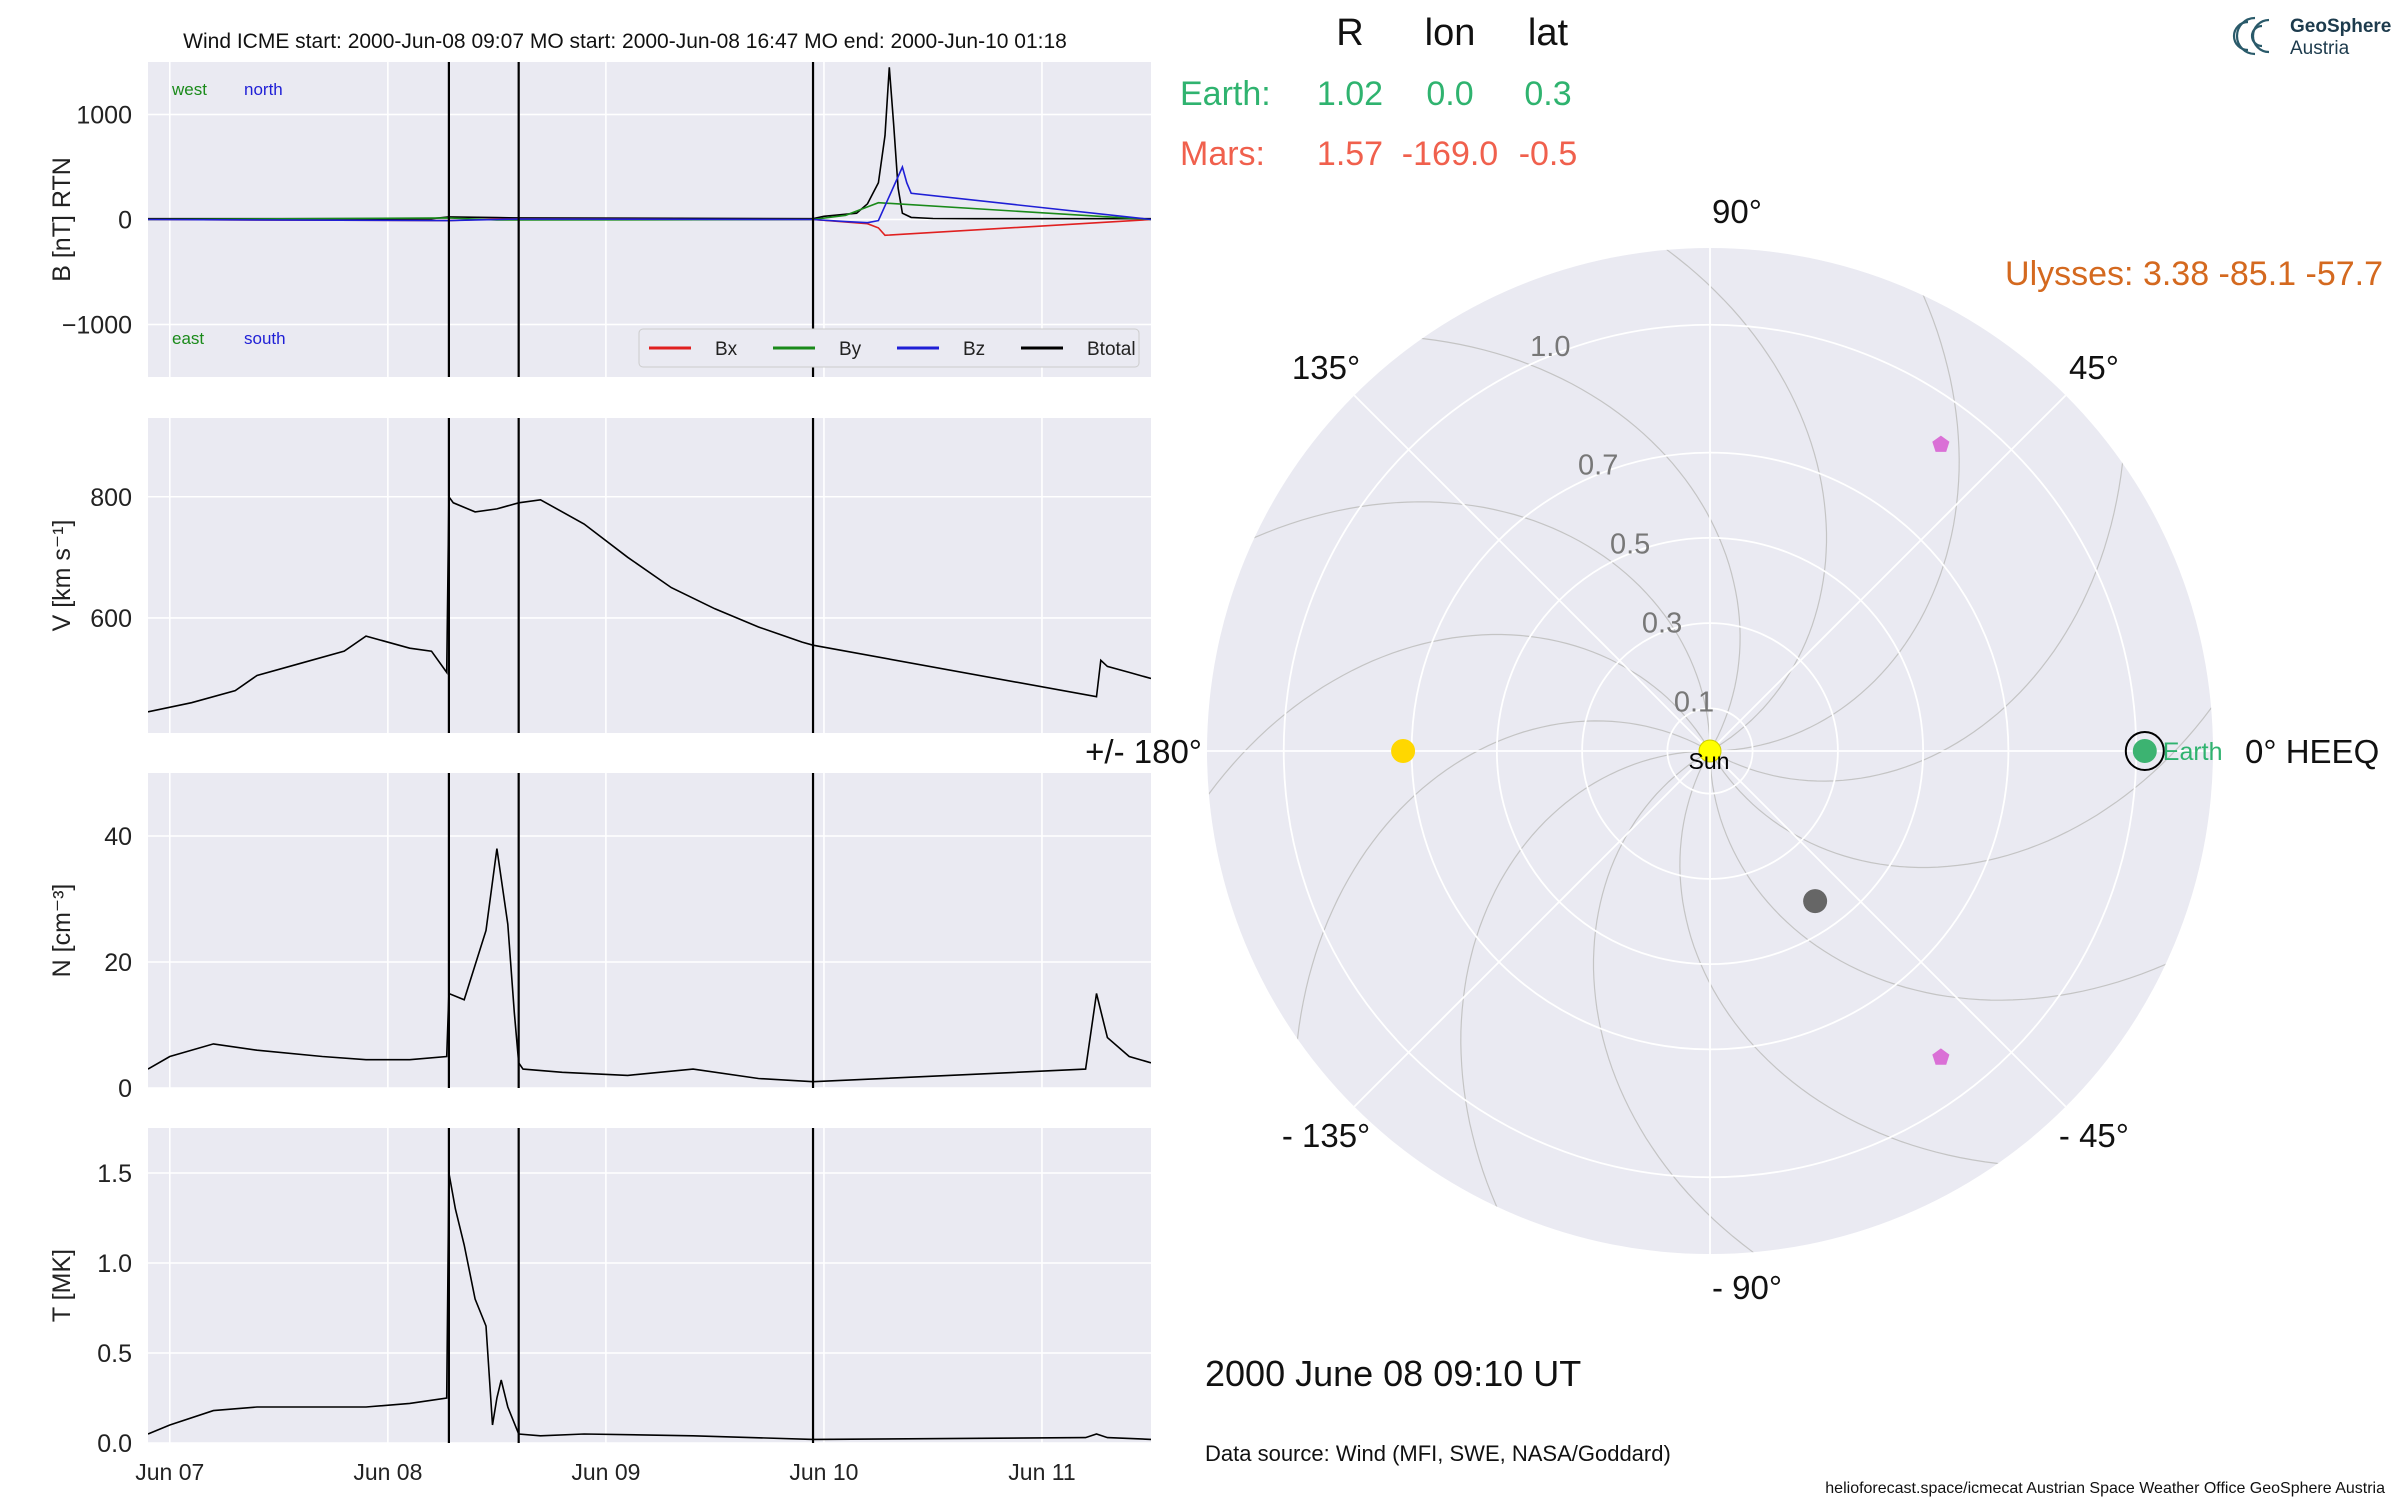 This screenshot has width=2400, height=1500. I want to click on r-tick-label: 0.5, so click(1630, 544).